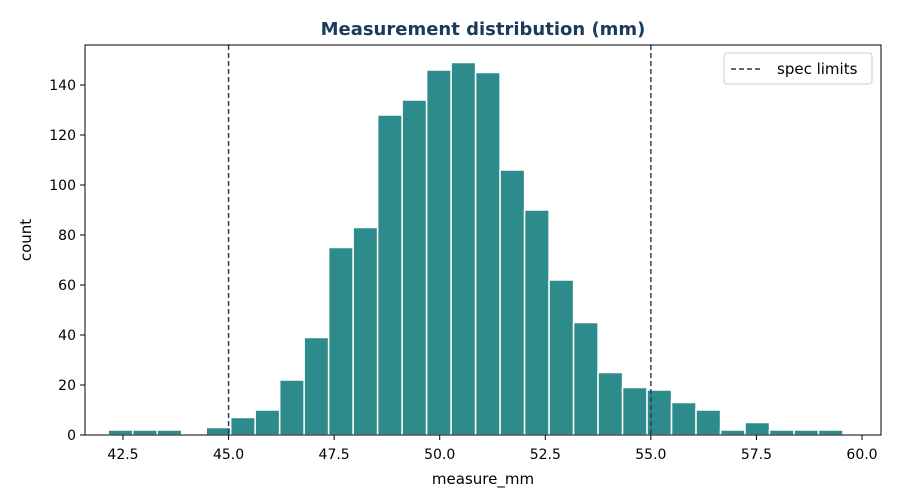 This screenshot has width=900, height=504. I want to click on x-tick-label: 57.5, so click(756, 455).